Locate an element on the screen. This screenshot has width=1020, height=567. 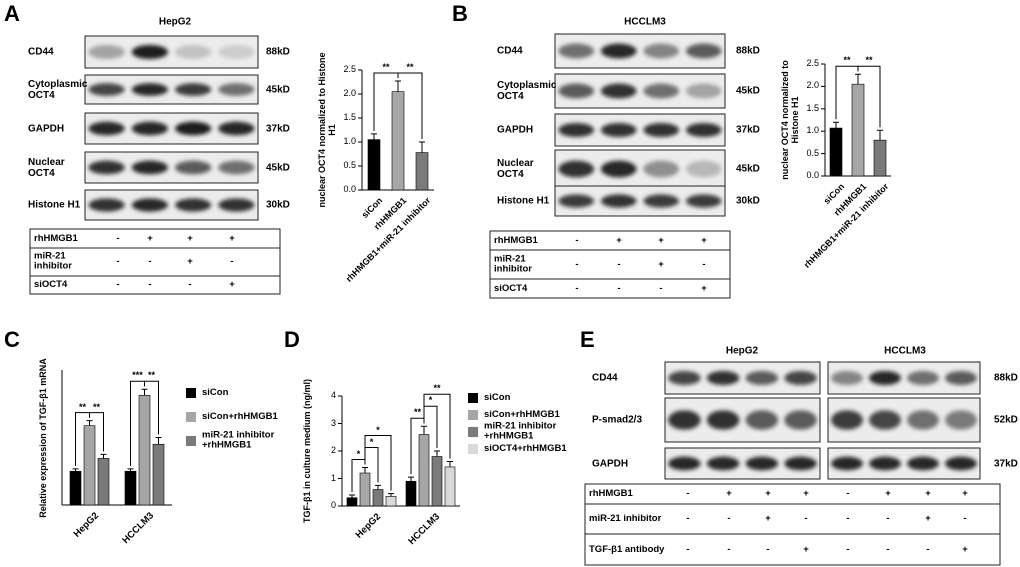
y-axis-label: nuclear OCT4 normalized to Histone H1 is located at coordinates (790, 120).